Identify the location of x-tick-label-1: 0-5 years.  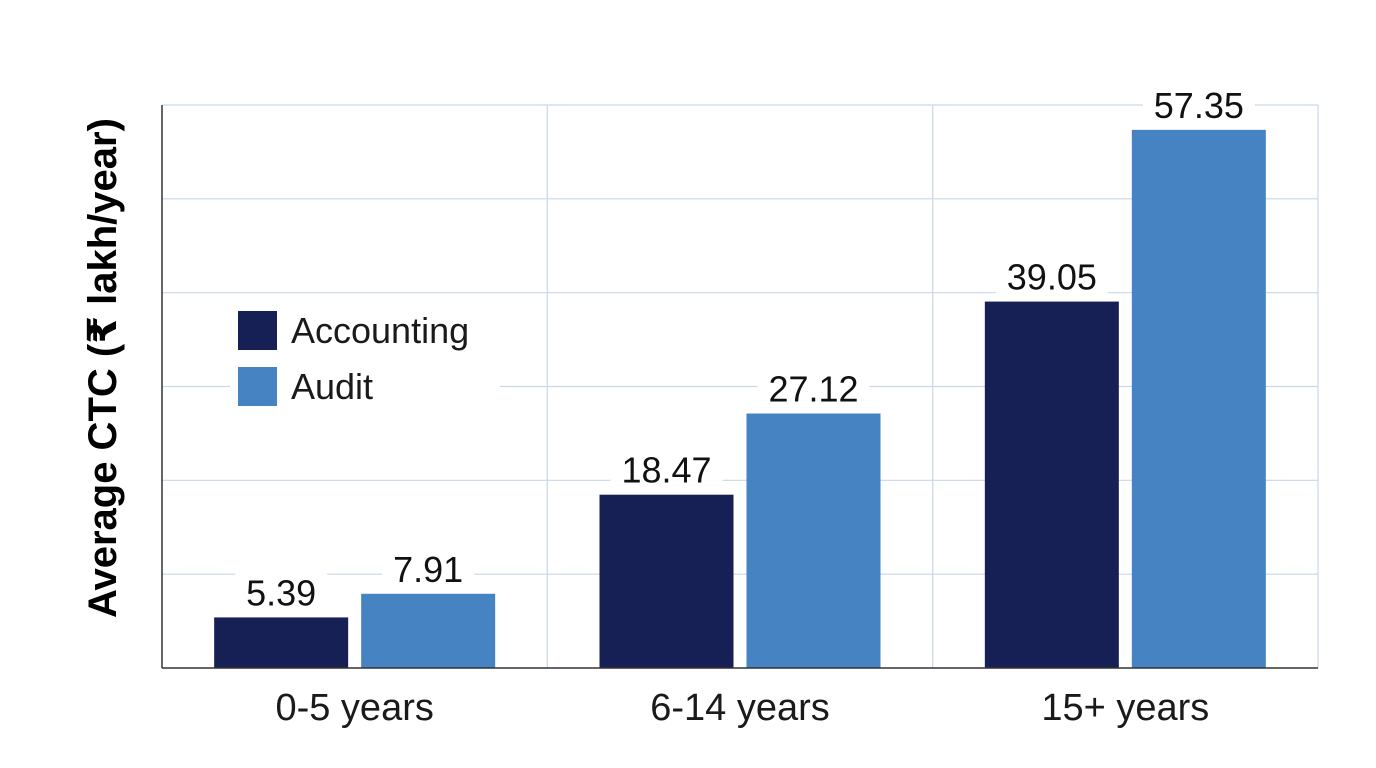
(354, 708).